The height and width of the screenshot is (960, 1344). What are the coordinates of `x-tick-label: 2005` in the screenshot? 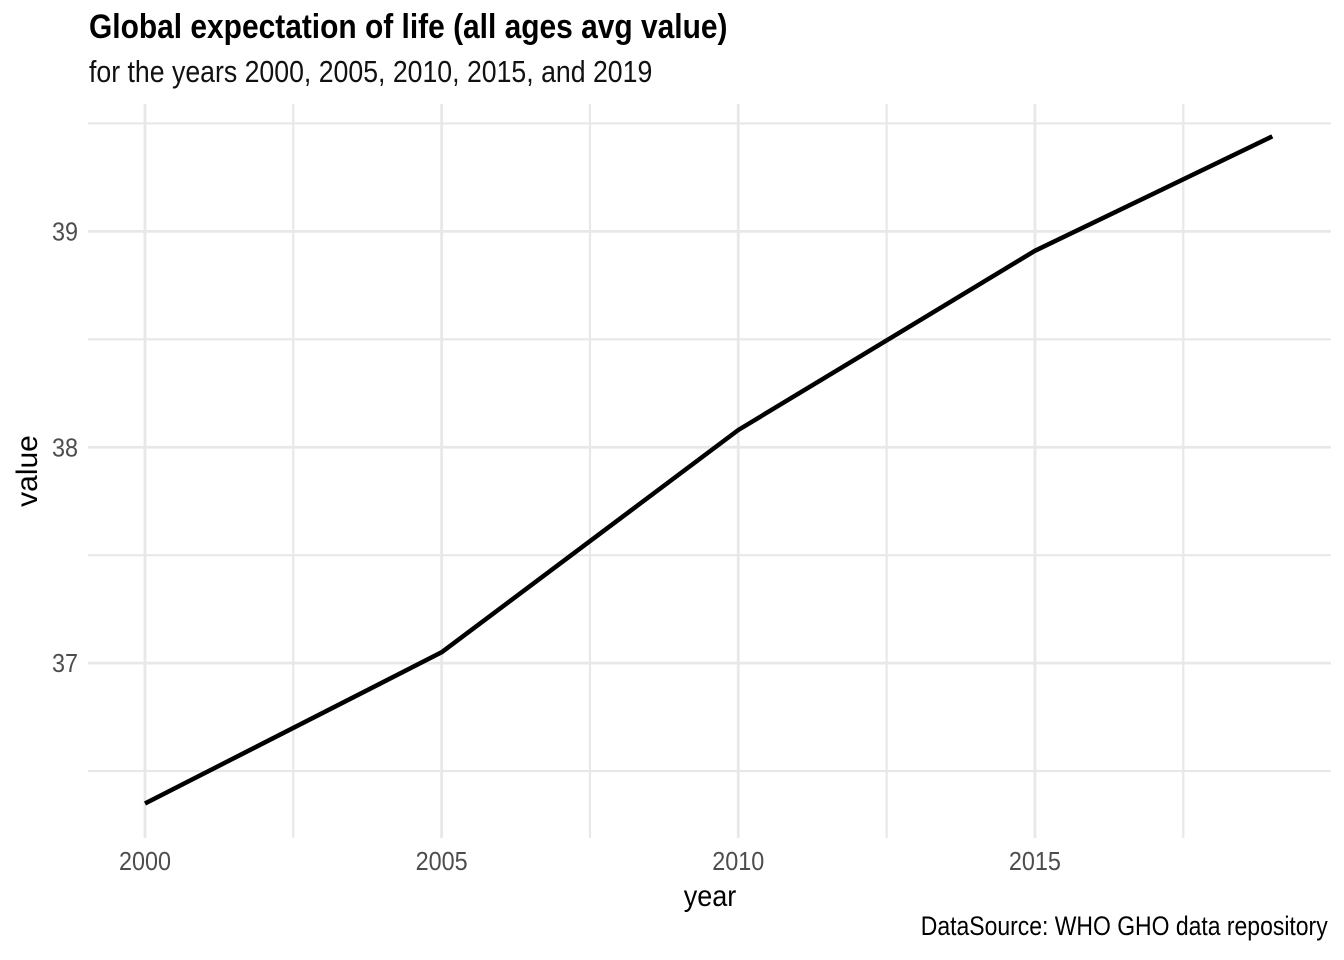 It's located at (442, 861).